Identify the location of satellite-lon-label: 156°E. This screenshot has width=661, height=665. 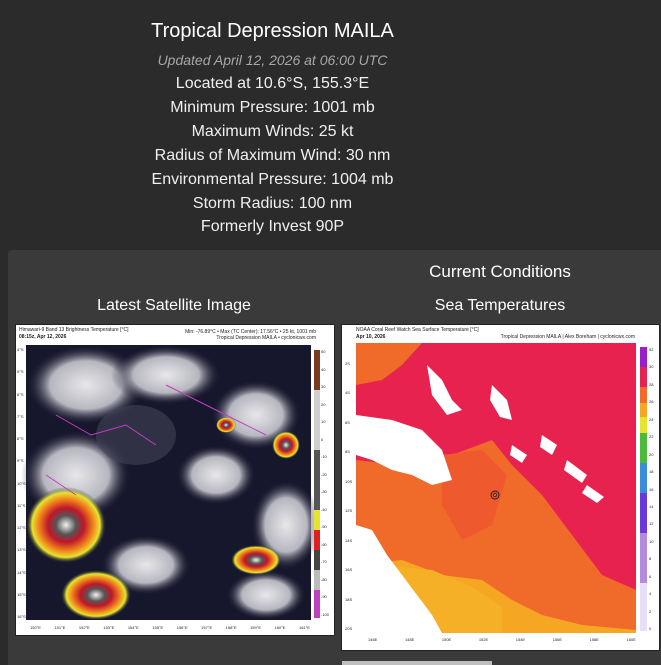
(182, 627).